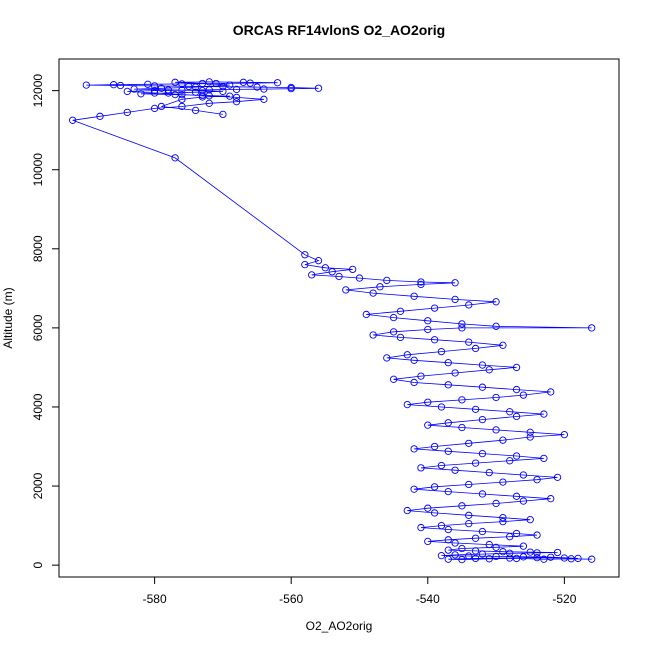  I want to click on x-axis: -580 -560 -540 -520, so click(360, 591).